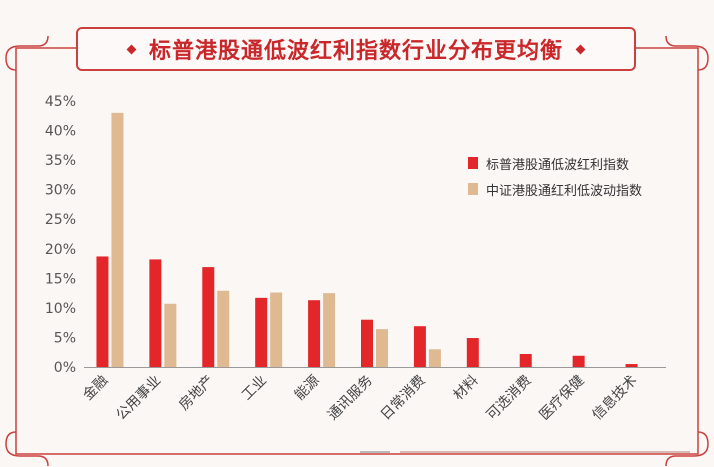 The height and width of the screenshot is (467, 714). I want to click on chart-title-box: 标普港股通低波红利指数行业分布更均衡, so click(356, 49).